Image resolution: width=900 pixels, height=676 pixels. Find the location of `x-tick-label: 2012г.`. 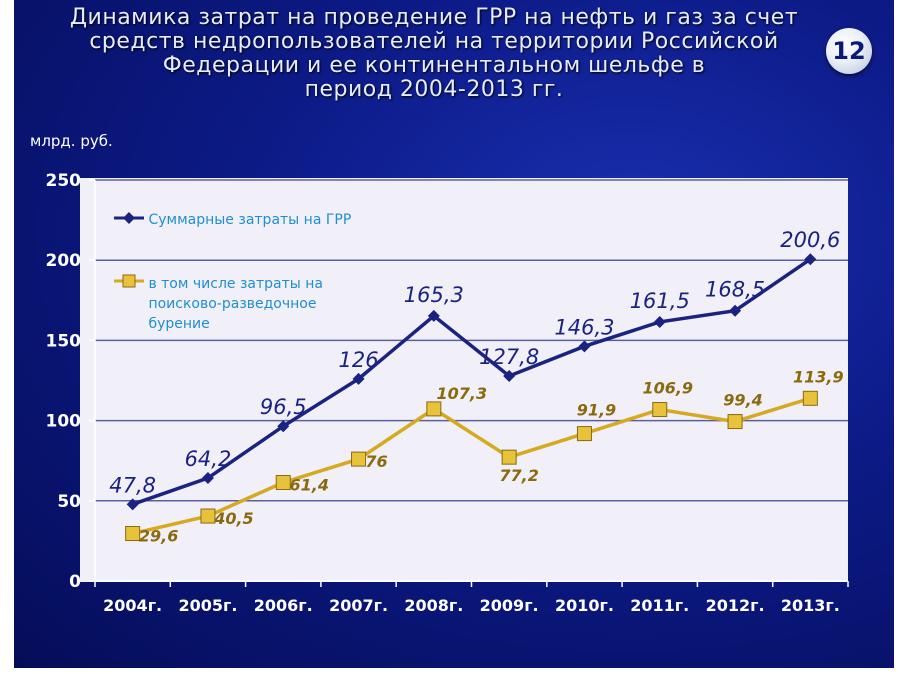

x-tick-label: 2012г. is located at coordinates (735, 605).